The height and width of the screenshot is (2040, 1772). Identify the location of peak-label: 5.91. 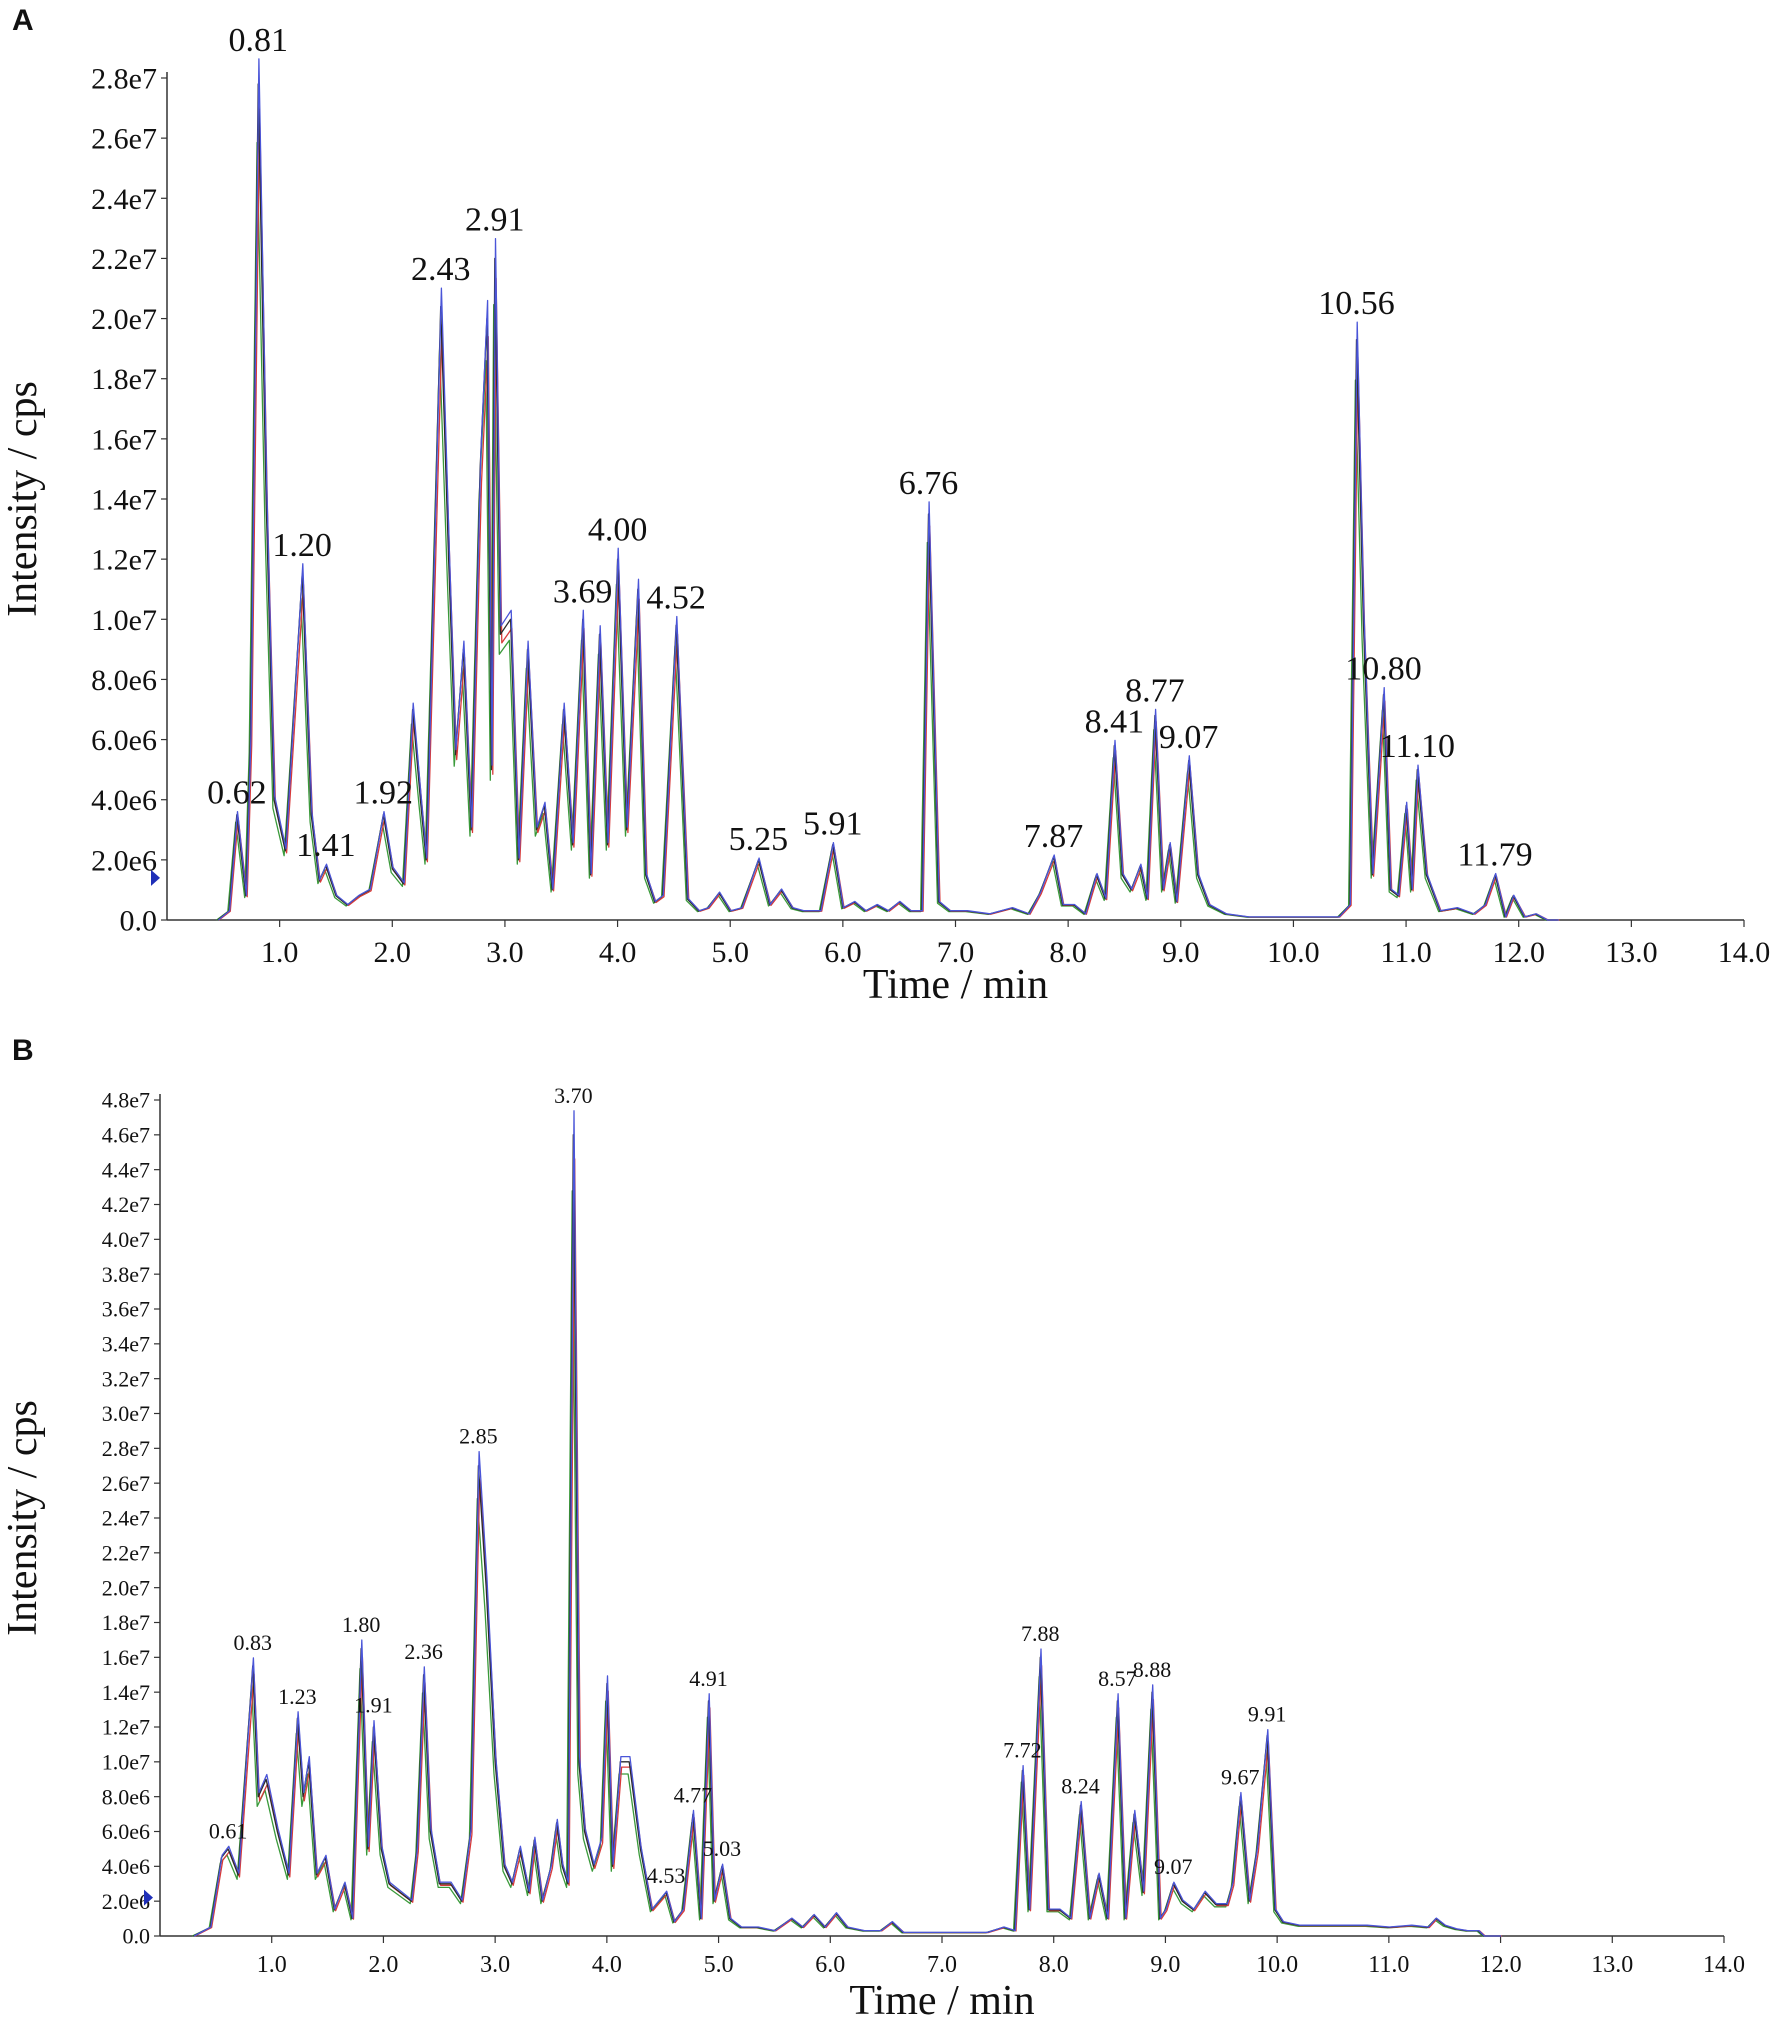
(833, 824).